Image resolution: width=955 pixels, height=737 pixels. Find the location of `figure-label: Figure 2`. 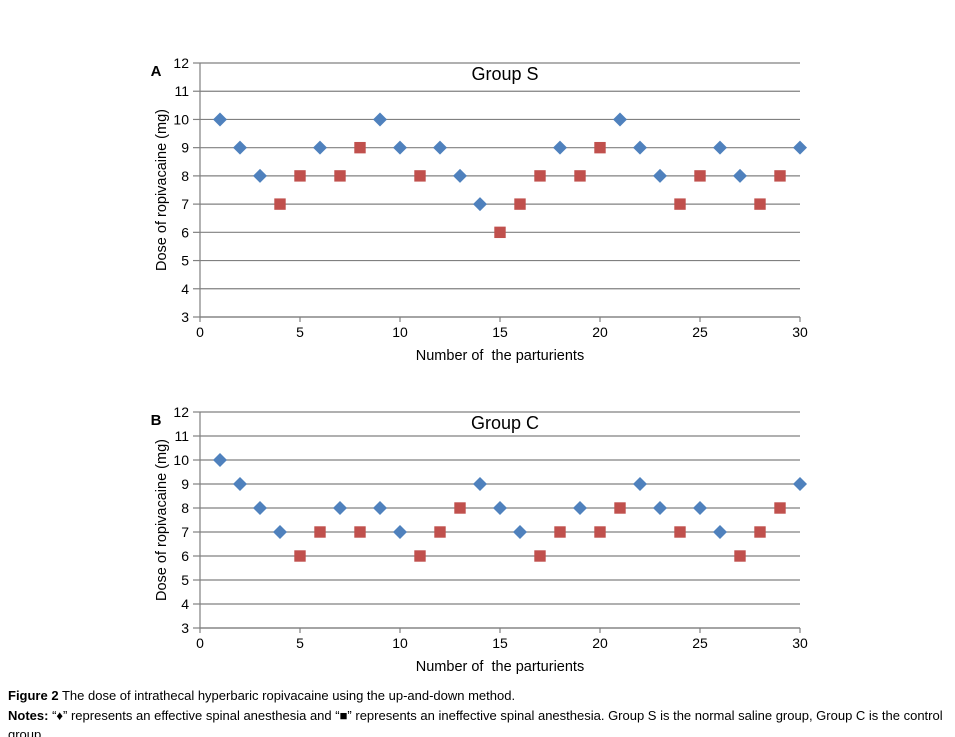

figure-label: Figure 2 is located at coordinates (33, 695).